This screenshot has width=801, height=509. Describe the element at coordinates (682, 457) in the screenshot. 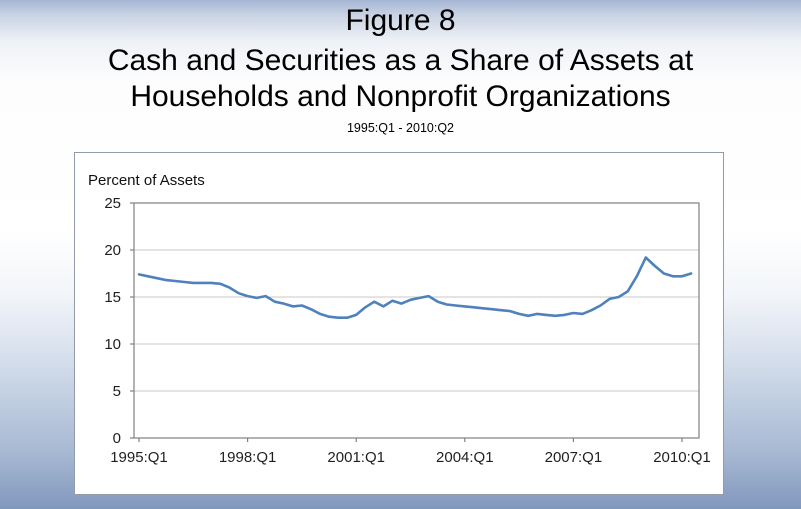

I see `x-tick-label: 2010:Q1` at that location.